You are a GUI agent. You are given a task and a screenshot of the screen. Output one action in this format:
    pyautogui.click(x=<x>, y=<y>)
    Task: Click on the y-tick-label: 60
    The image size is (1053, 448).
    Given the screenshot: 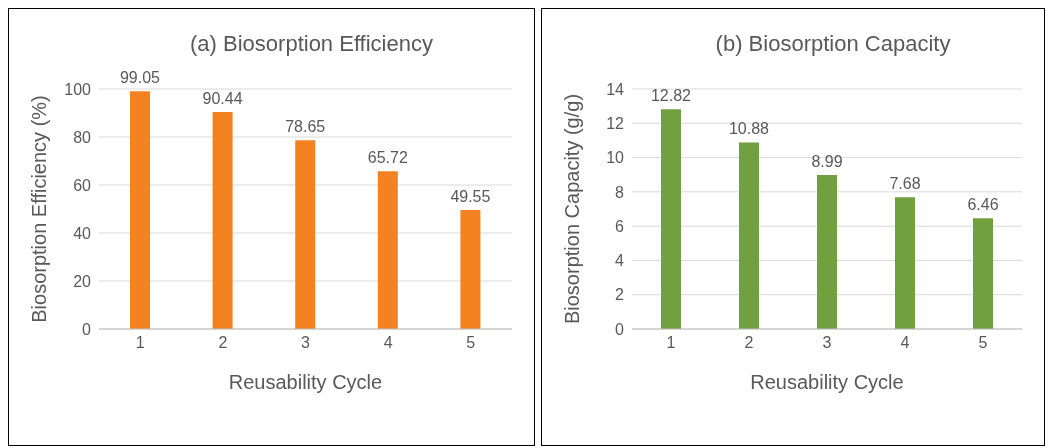 What is the action you would take?
    pyautogui.click(x=82, y=185)
    